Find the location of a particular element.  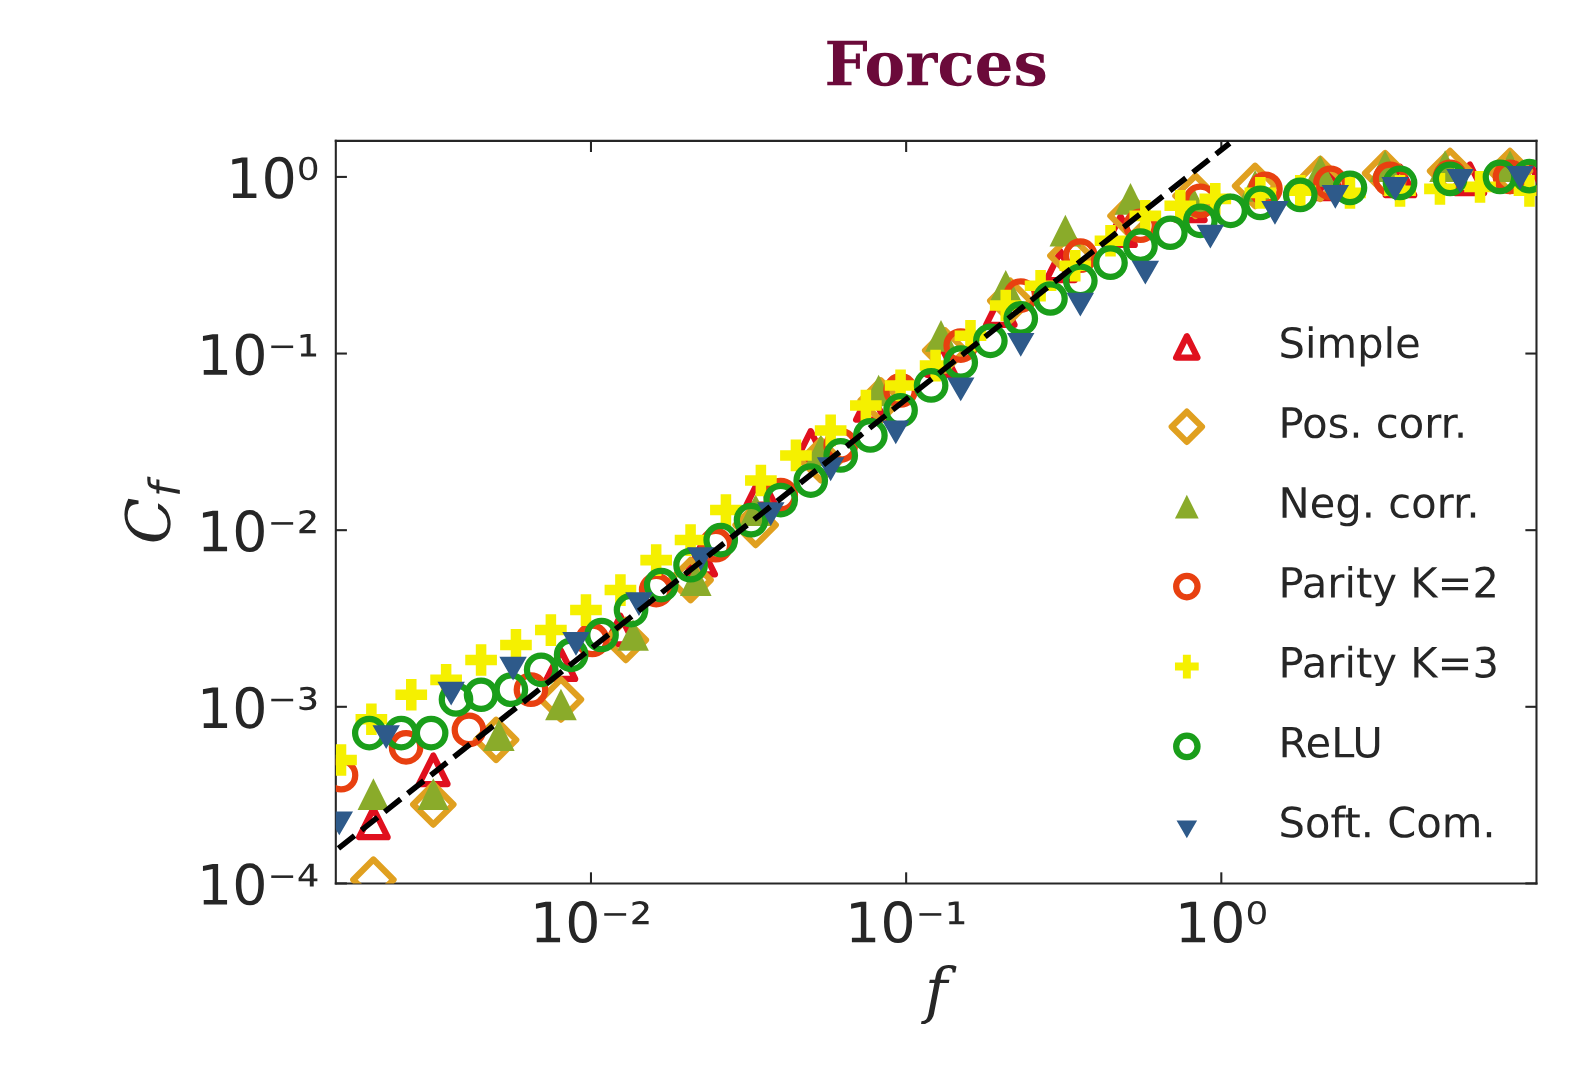

legend-label: Simple is located at coordinates (1350, 346).